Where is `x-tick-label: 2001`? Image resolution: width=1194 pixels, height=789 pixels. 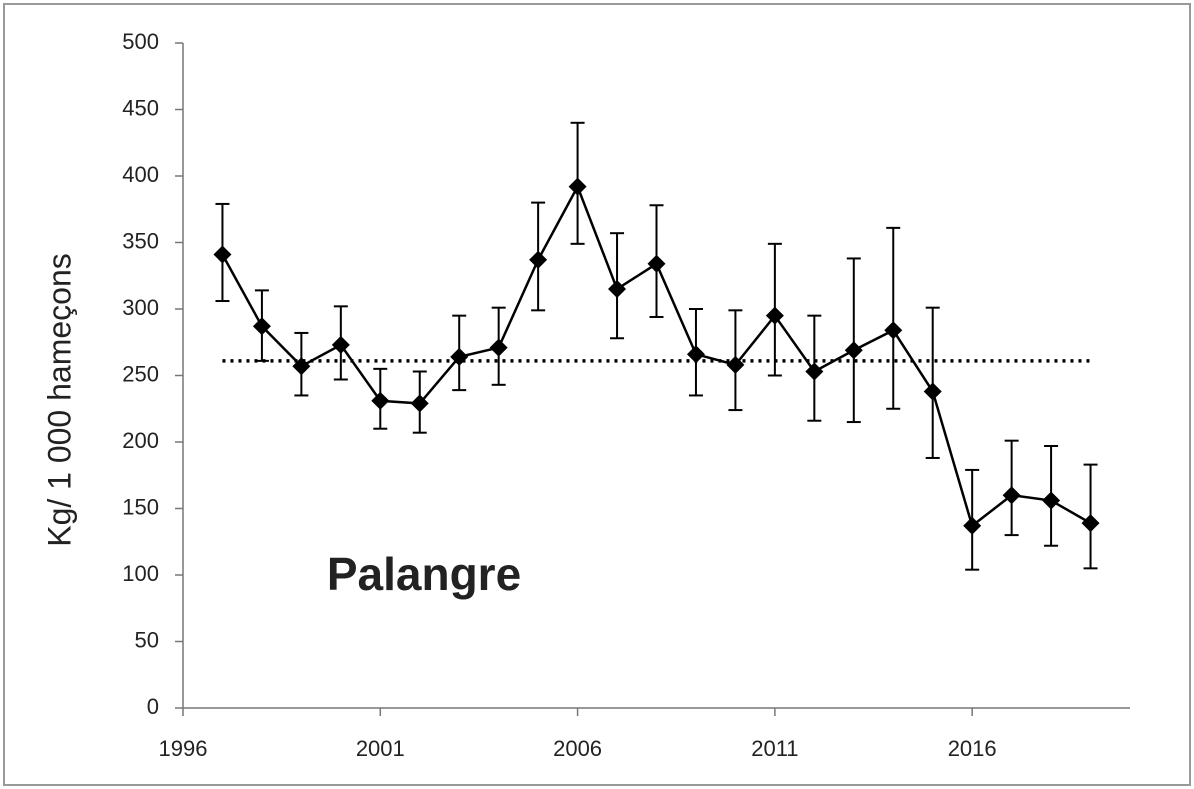 x-tick-label: 2001 is located at coordinates (380, 748).